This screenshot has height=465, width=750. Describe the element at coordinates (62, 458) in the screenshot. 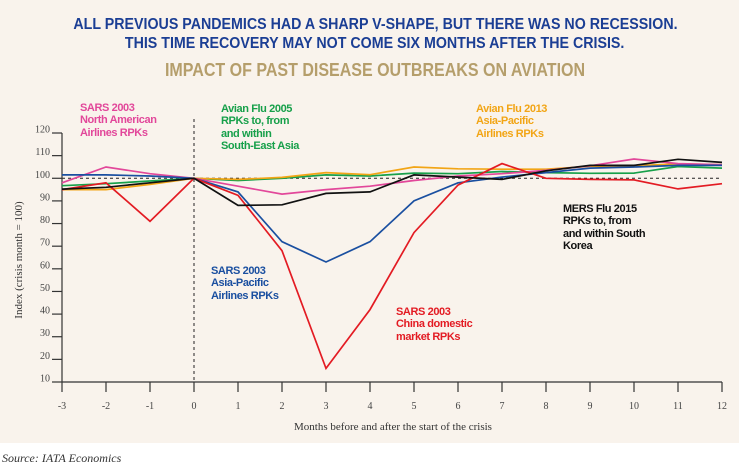

I see `source-note: Source: IATA Economics` at that location.